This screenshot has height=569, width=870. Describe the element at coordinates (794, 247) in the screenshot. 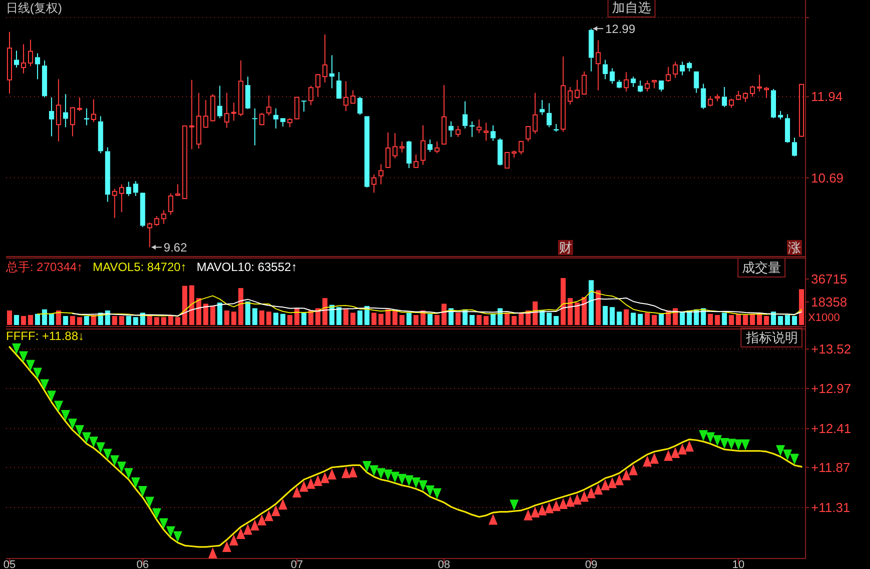

I see `annotation: 涨` at that location.